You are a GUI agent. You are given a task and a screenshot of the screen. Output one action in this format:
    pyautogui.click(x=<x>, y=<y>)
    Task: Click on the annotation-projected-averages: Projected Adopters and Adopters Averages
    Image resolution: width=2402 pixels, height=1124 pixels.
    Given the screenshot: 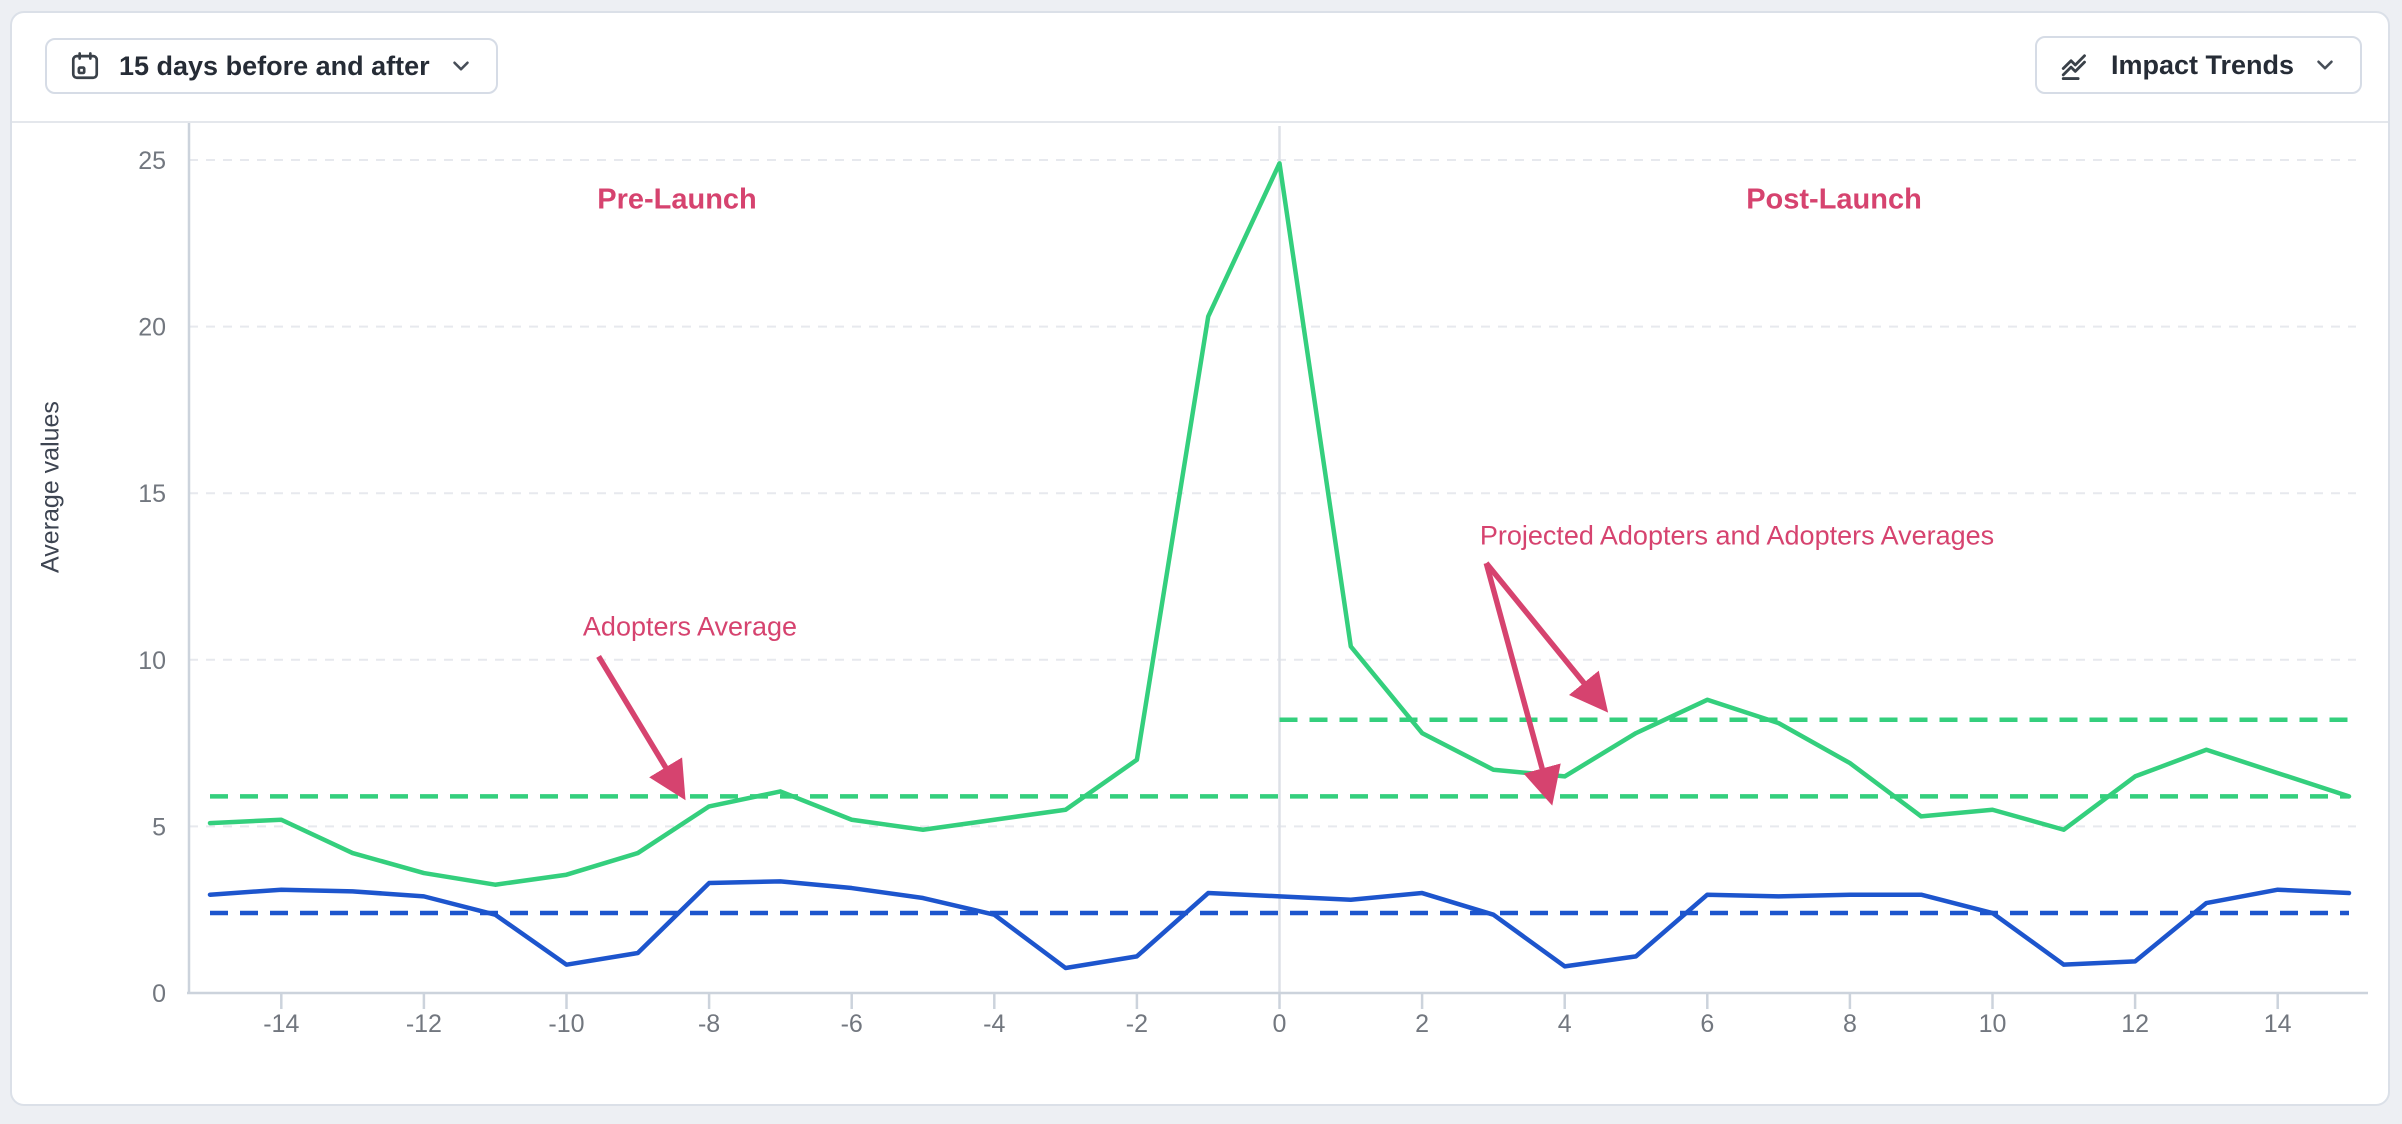 What is the action you would take?
    pyautogui.click(x=1737, y=535)
    